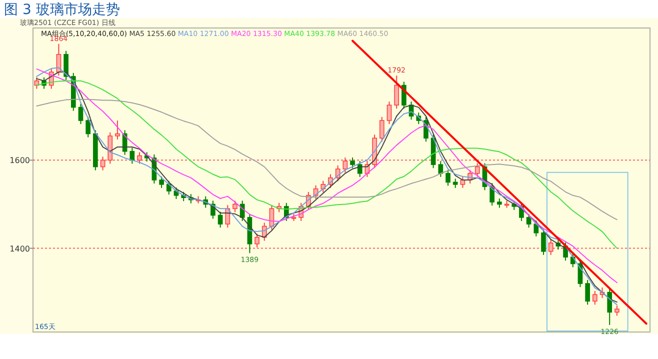  I want to click on y-tick-label: 1400, so click(20, 249).